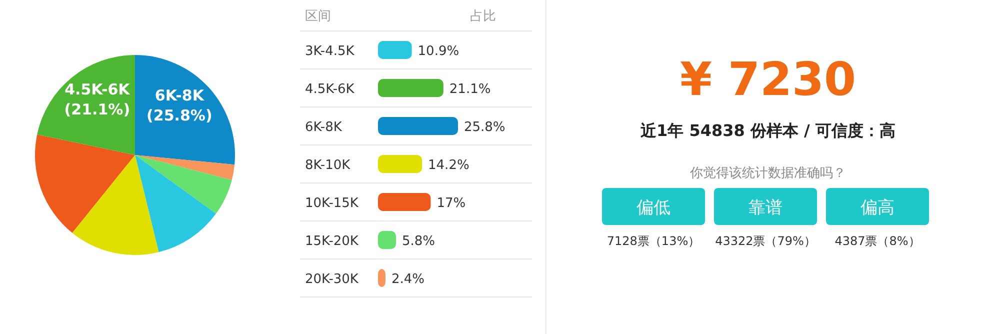 The height and width of the screenshot is (334, 1000). Describe the element at coordinates (98, 89) in the screenshot. I see `slice-label: 4.5K-6K` at that location.